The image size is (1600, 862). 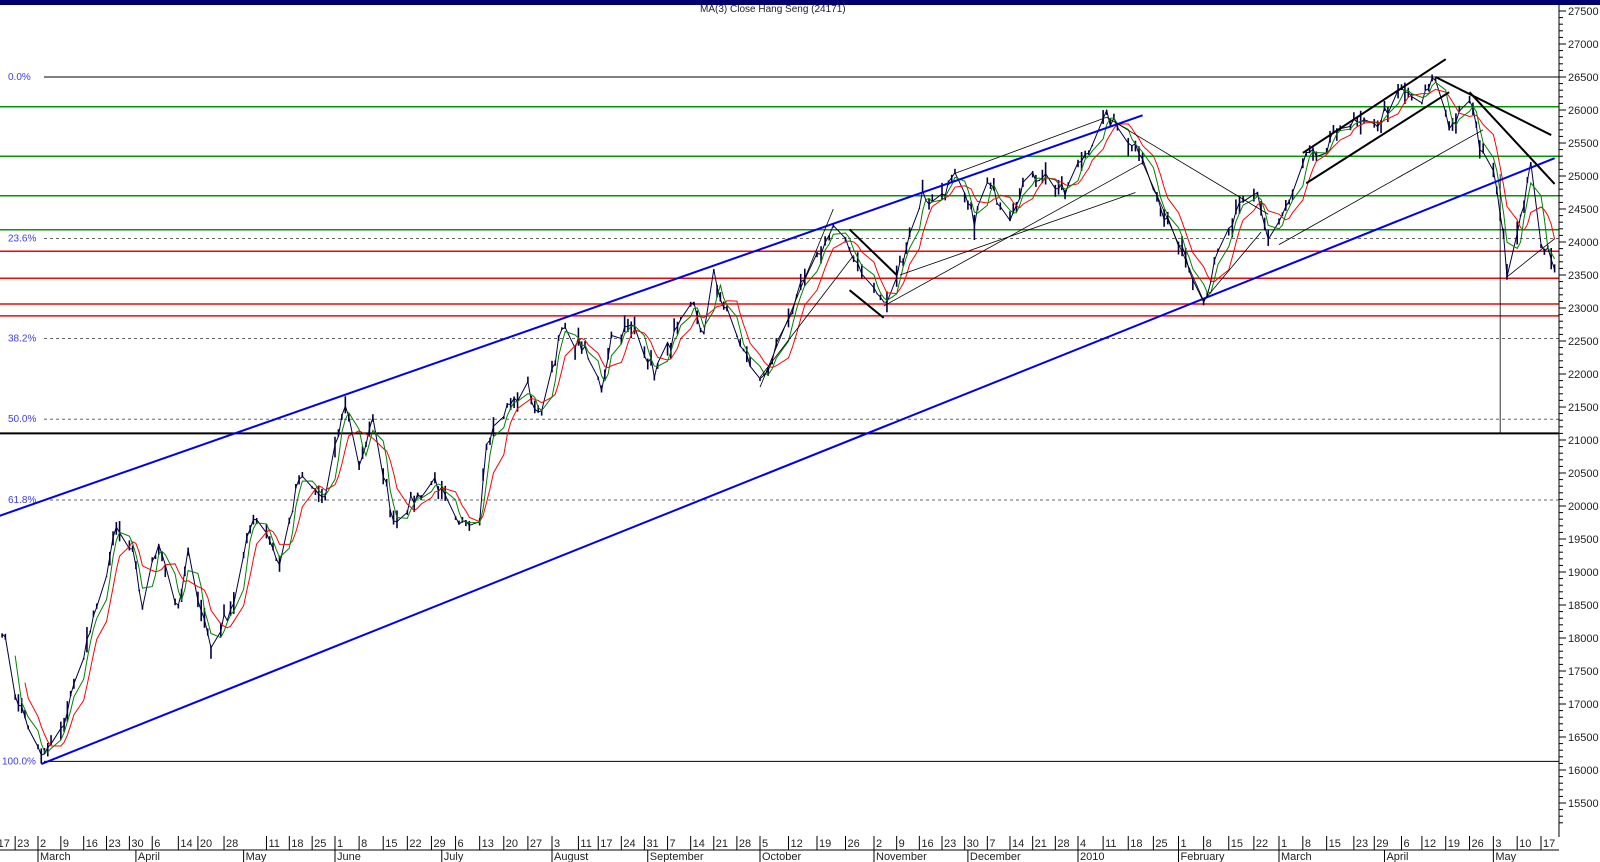 What do you see at coordinates (1583, 276) in the screenshot?
I see `y-tick-label: 23500` at bounding box center [1583, 276].